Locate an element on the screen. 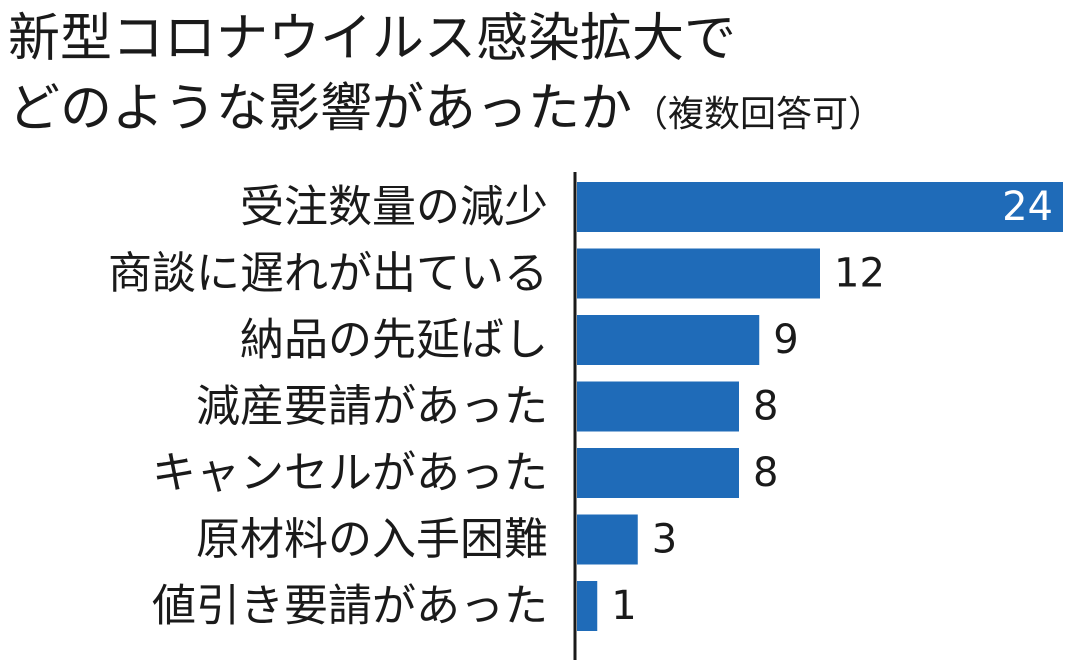  category-label: 納品の先延ばし is located at coordinates (394, 340).